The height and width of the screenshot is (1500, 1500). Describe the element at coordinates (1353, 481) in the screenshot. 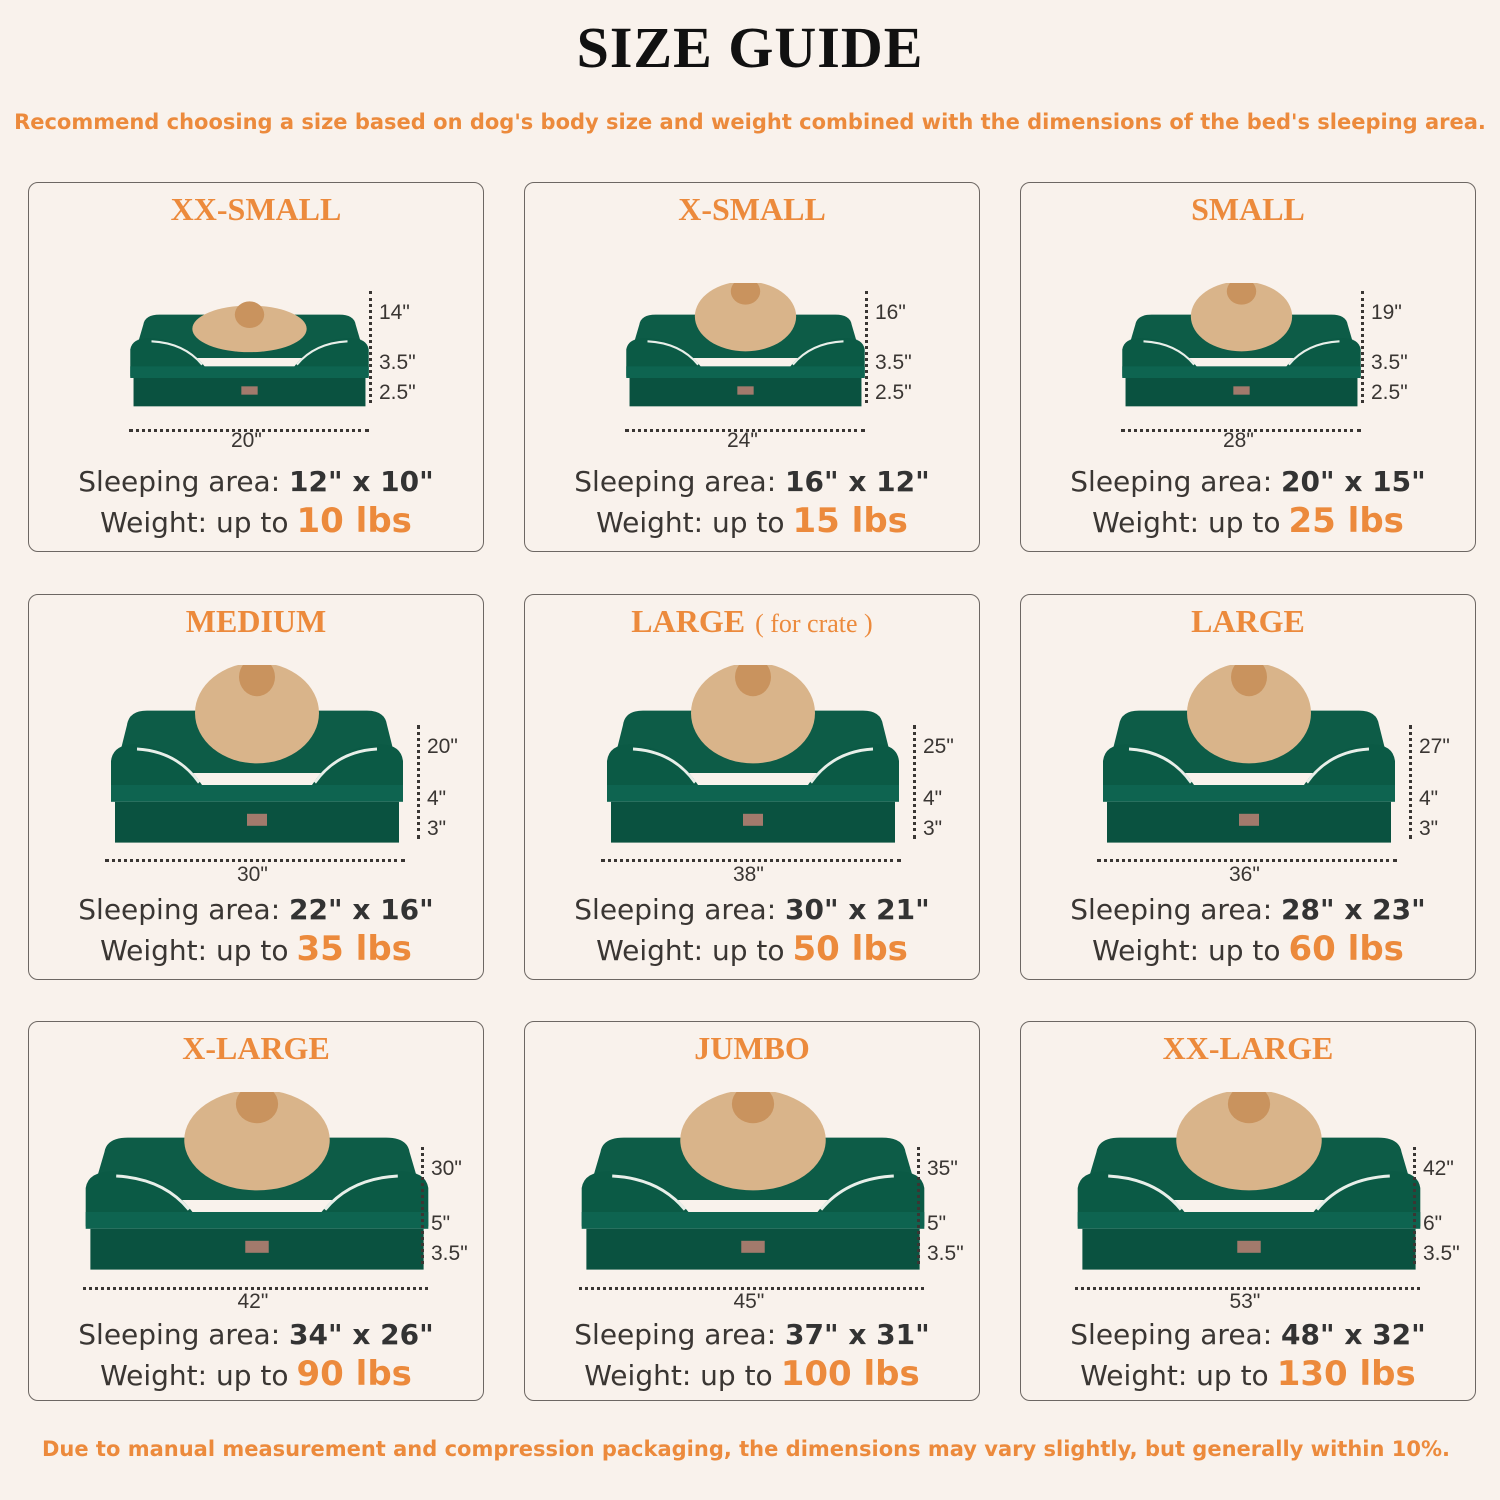

I see `sleeping-area-value: 20" x 15"` at that location.